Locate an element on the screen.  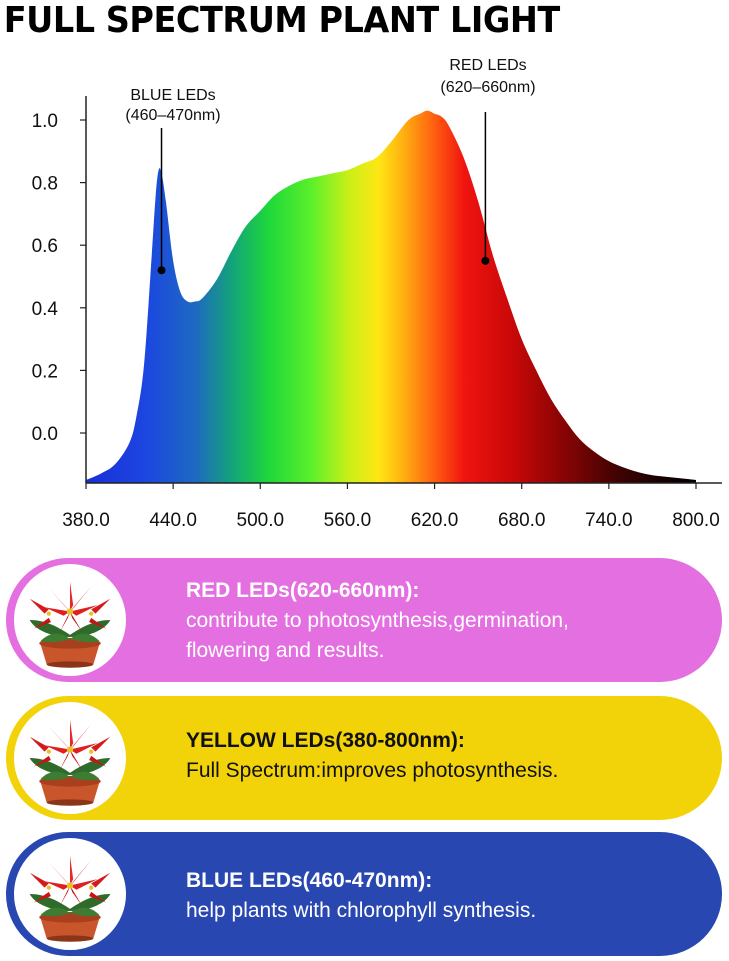
x-tick-label: 560.0 is located at coordinates (348, 520).